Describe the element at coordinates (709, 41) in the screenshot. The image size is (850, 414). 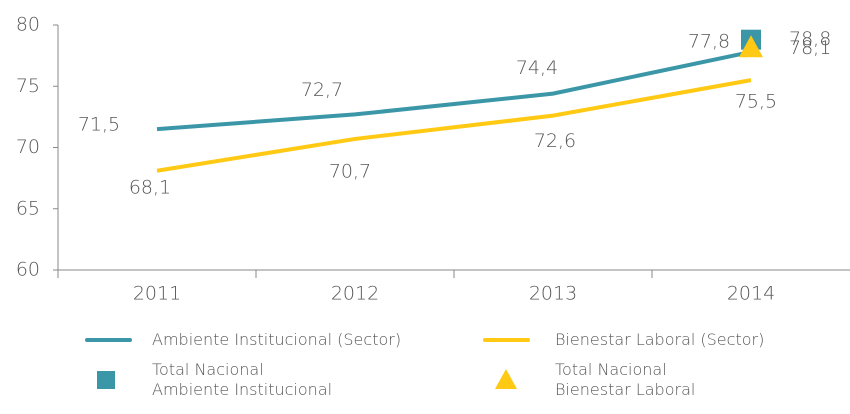
I see `data-label: 77,8` at that location.